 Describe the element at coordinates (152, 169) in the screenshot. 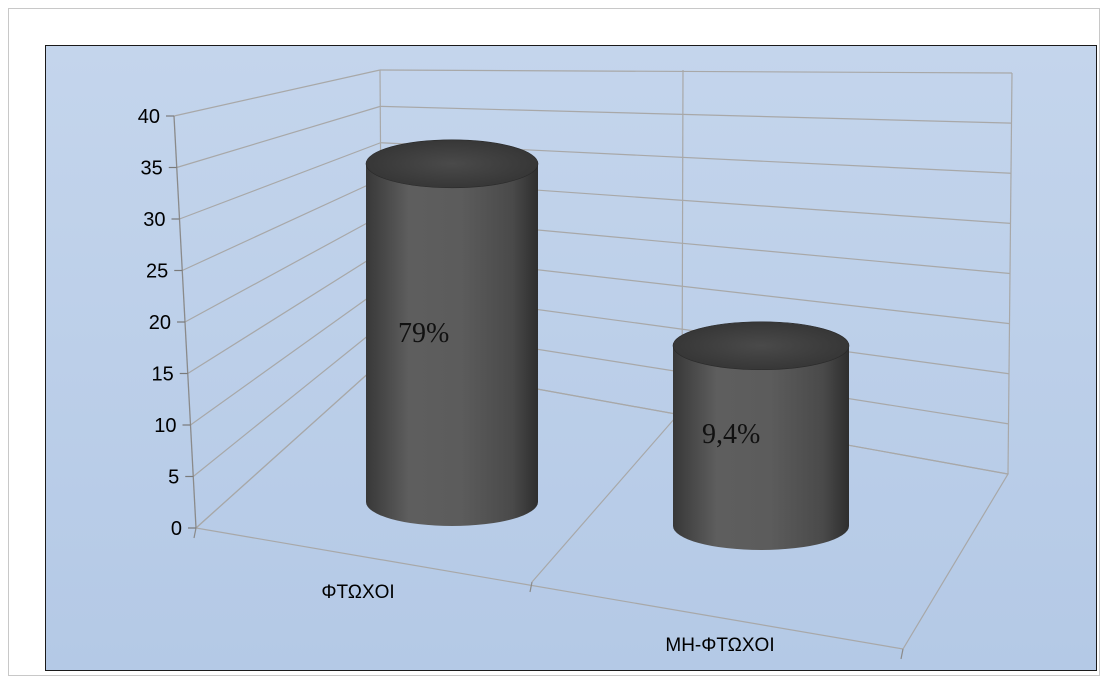

I see `y-tick-label: 35` at that location.